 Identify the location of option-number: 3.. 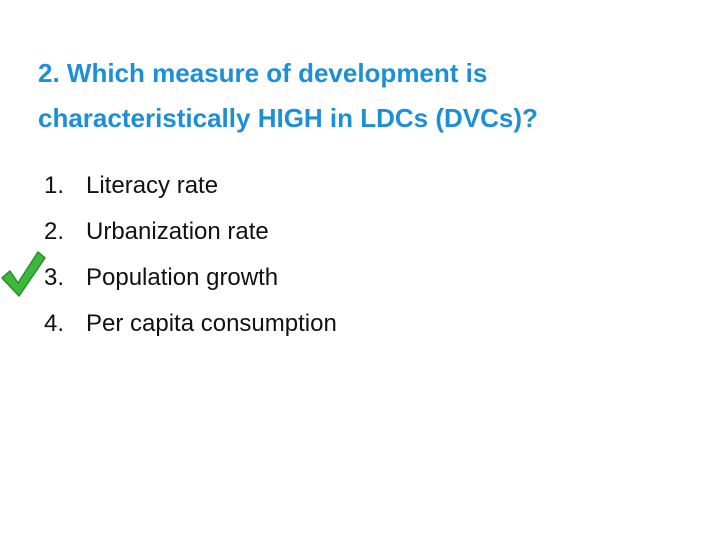
(54, 277).